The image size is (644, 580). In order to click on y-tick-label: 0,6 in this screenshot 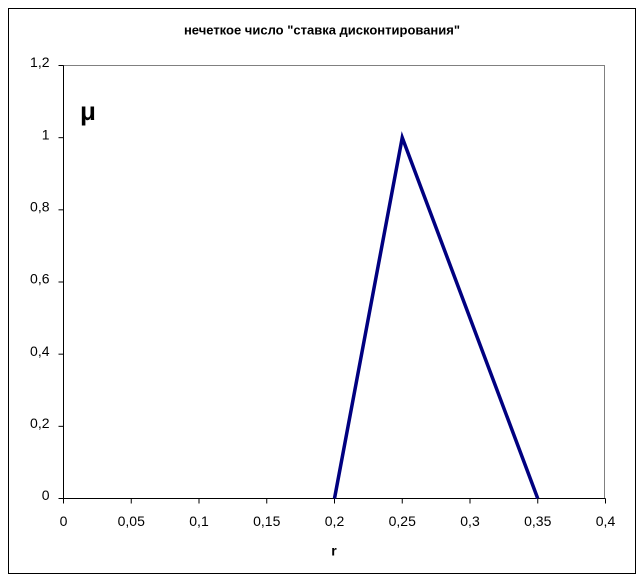, I will do `click(40, 279)`.